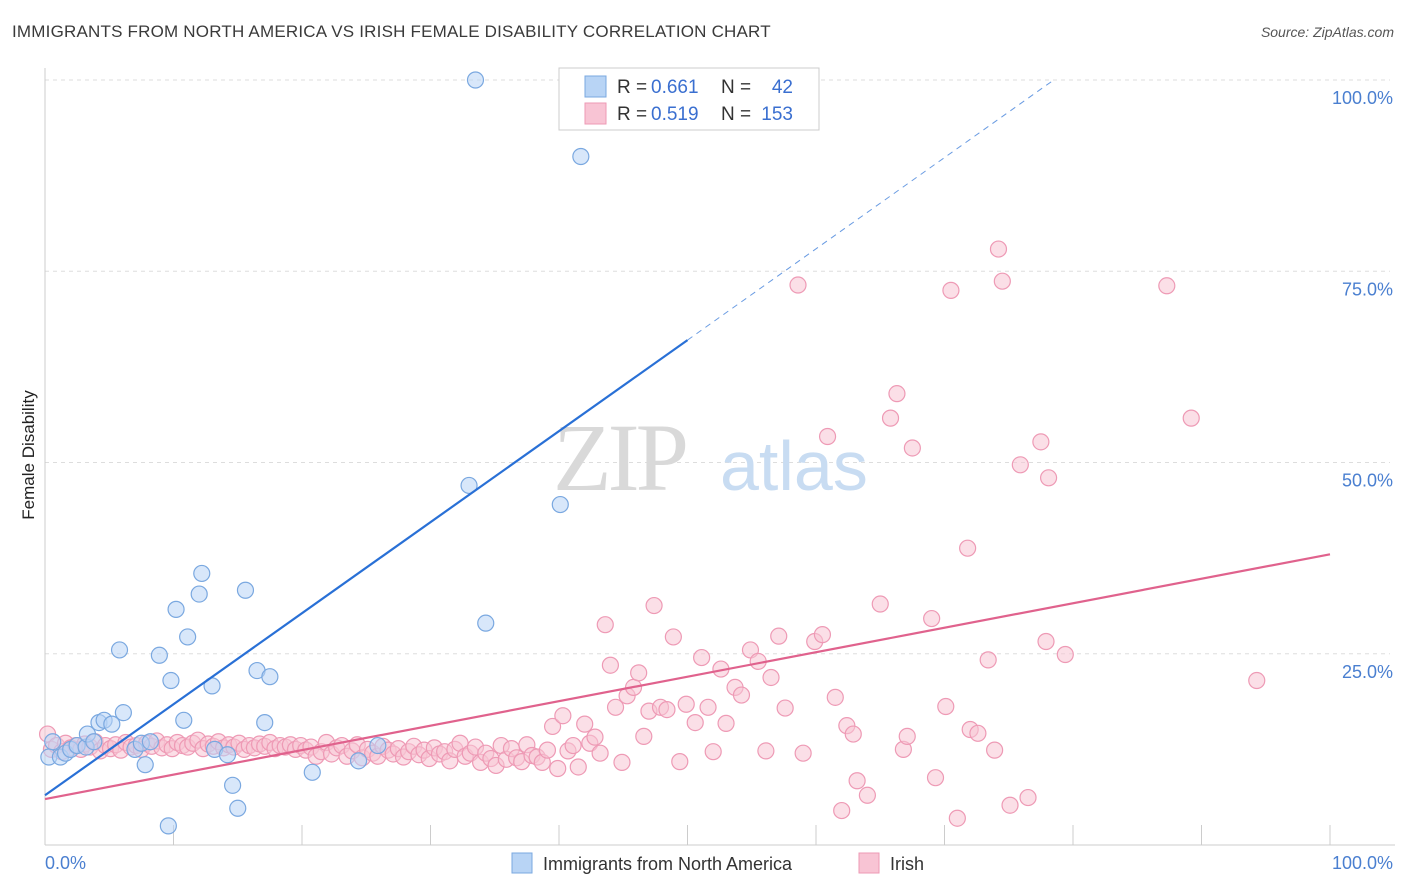 The height and width of the screenshot is (892, 1406). I want to click on watermark: ZIP atlas, so click(710, 457).